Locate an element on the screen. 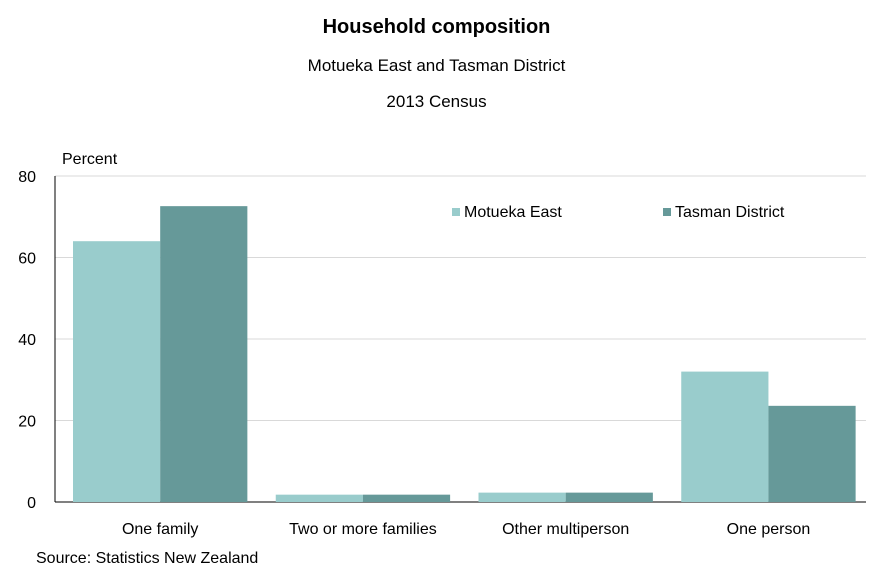 Image resolution: width=873 pixels, height=580 pixels. x-tick-label: Other multiperson is located at coordinates (565, 529).